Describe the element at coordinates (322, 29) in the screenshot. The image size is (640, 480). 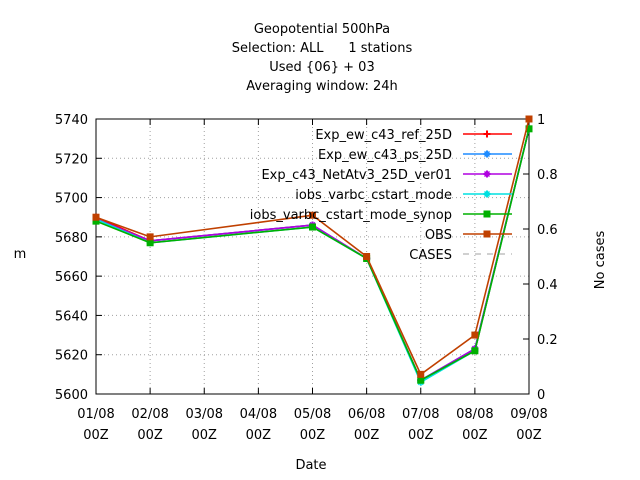
I see `title-line: Geopotential 500hPa` at that location.